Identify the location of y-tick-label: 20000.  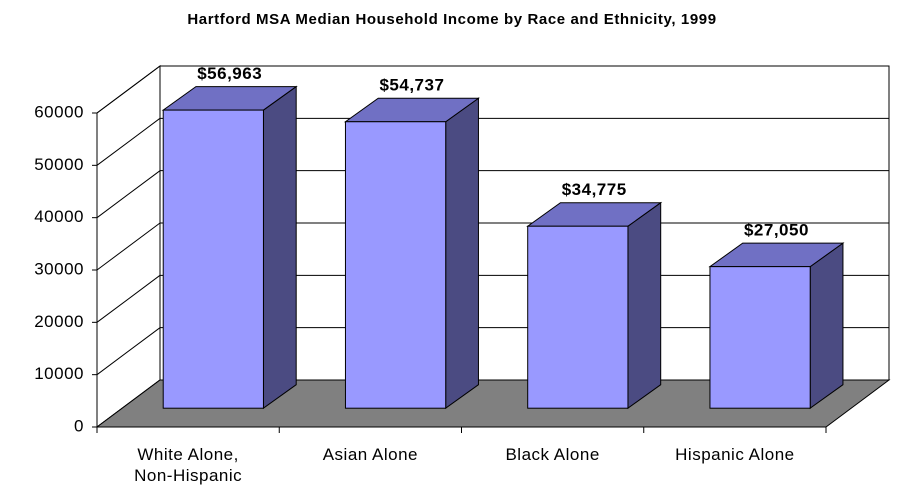
(59, 321).